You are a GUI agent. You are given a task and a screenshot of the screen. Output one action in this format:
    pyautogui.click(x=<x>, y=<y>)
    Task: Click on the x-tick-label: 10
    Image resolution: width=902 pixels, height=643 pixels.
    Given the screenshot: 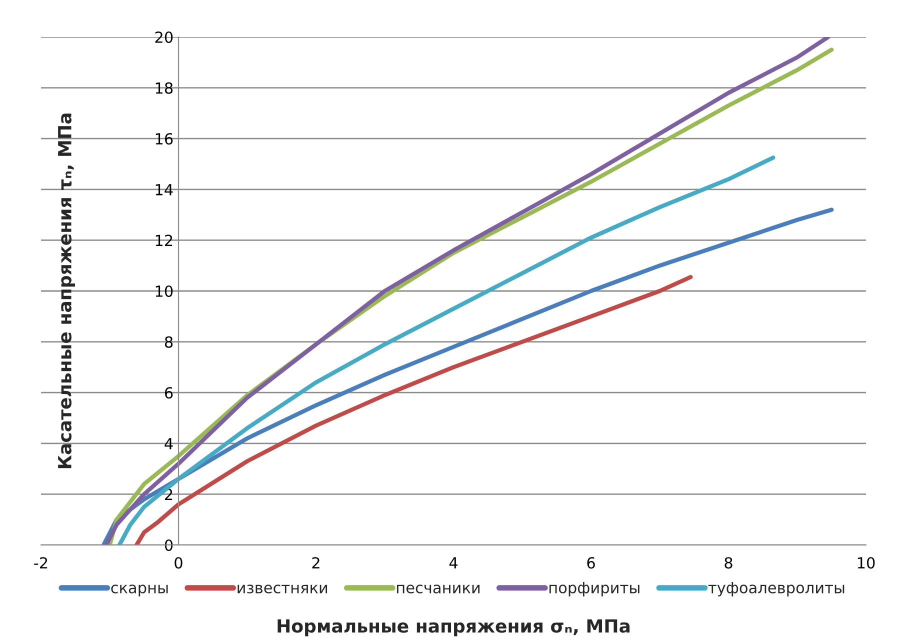 What is the action you would take?
    pyautogui.click(x=866, y=563)
    